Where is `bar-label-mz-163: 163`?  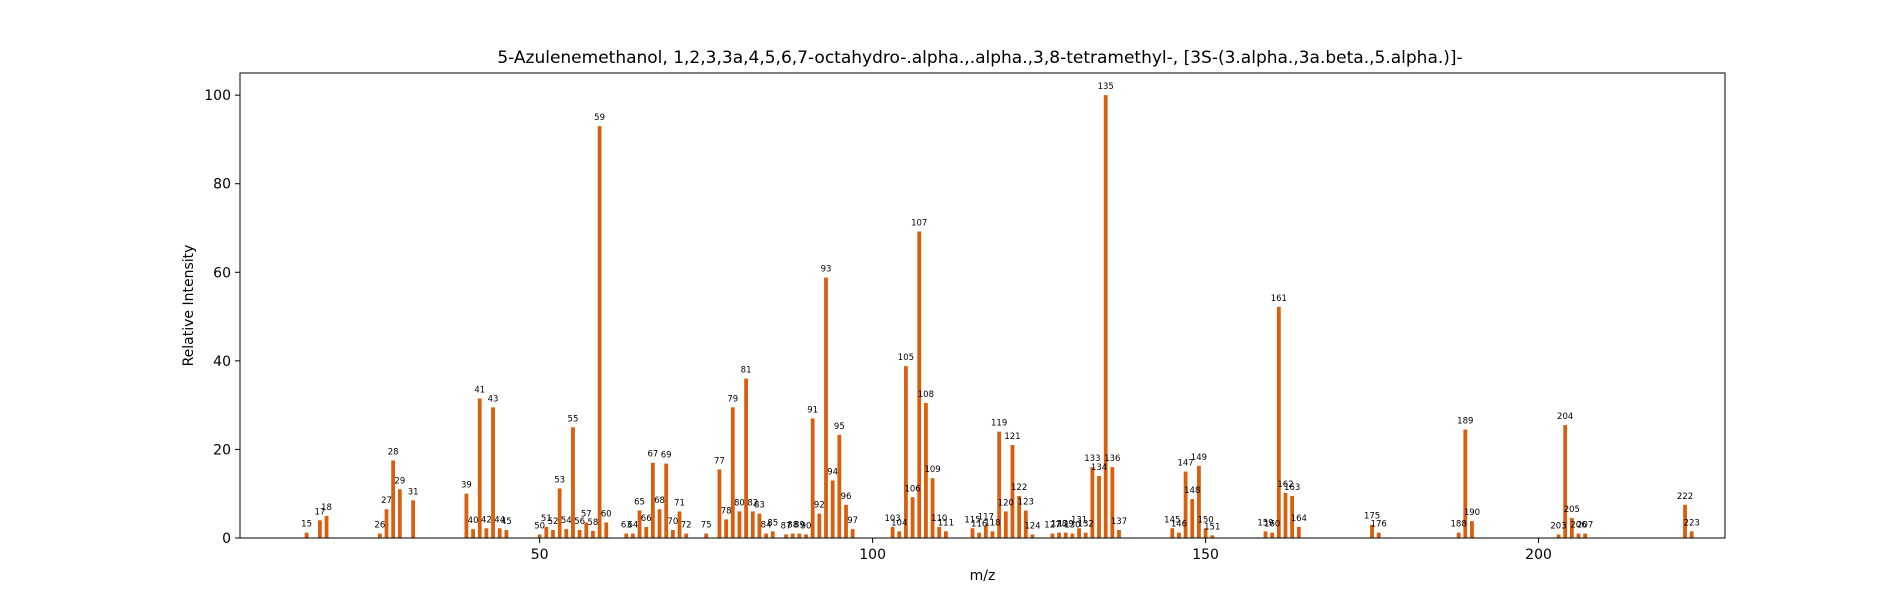
bar-label-mz-163: 163 is located at coordinates (1292, 488).